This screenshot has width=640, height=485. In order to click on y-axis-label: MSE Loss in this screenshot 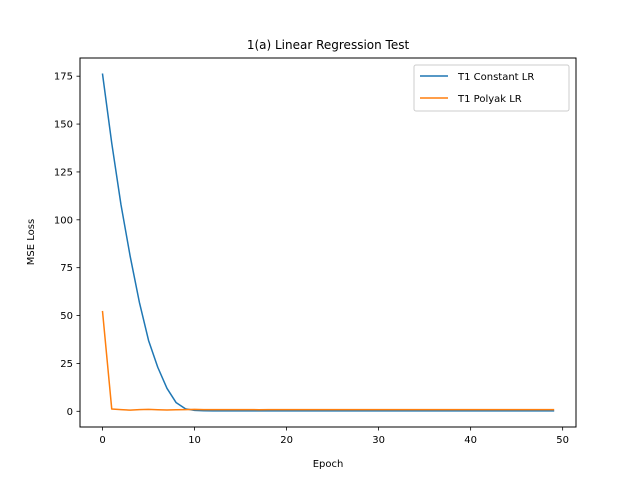, I will do `click(31, 242)`.